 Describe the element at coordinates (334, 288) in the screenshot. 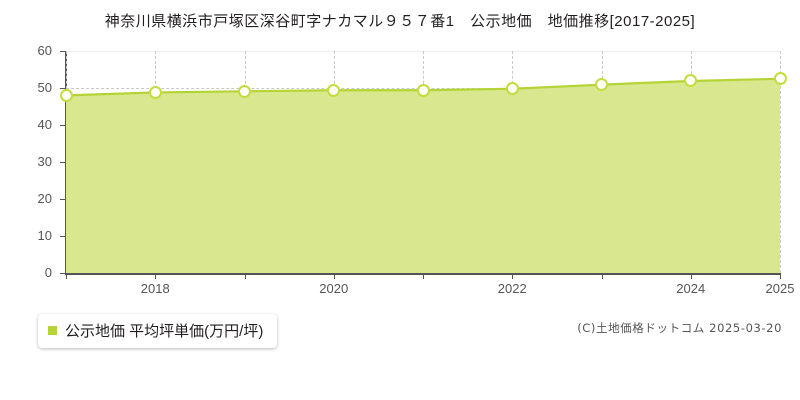

I see `x-axis-tick-label: 2020` at that location.